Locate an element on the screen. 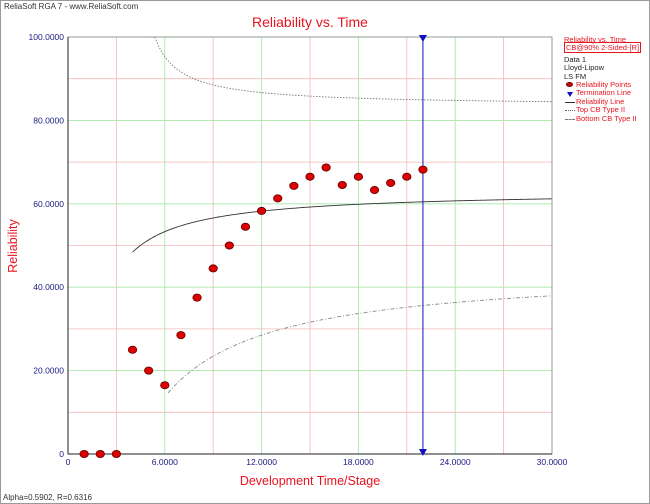  legend-item-top-cb: Top CB Type II is located at coordinates (606, 109).